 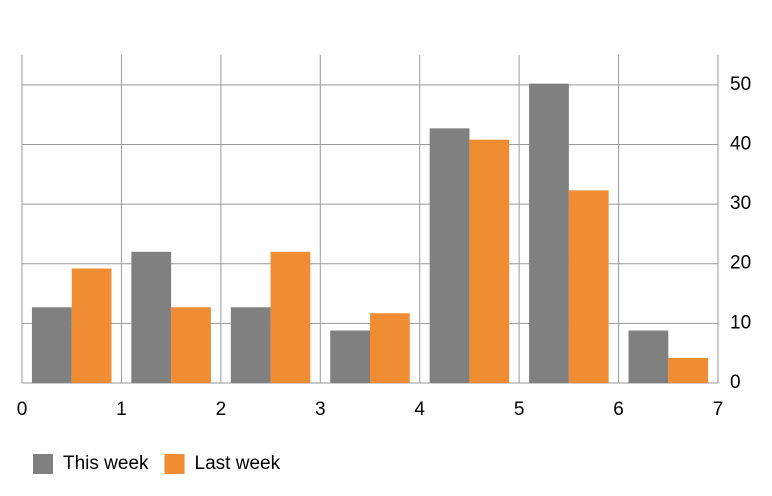 I want to click on legend-label: This week, so click(x=106, y=463).